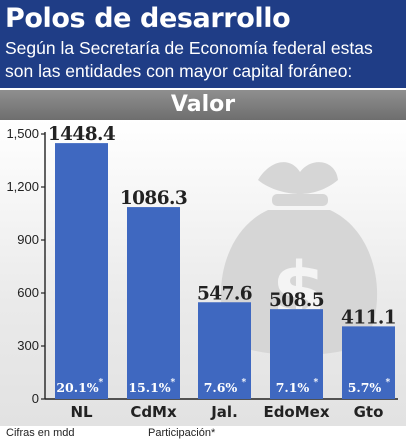 The width and height of the screenshot is (406, 444). What do you see at coordinates (82, 134) in the screenshot?
I see `bar-value-label: 1448.4` at bounding box center [82, 134].